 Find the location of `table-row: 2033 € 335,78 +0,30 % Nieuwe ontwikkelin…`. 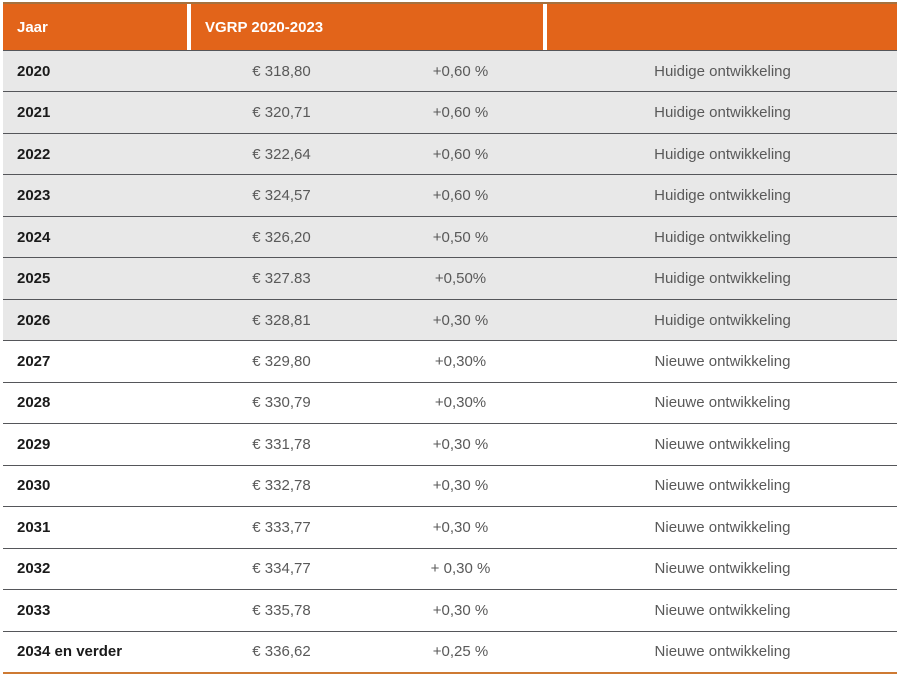

table-row: 2033 € 335,78 +0,30 % Nieuwe ontwikkelin… is located at coordinates (450, 610).